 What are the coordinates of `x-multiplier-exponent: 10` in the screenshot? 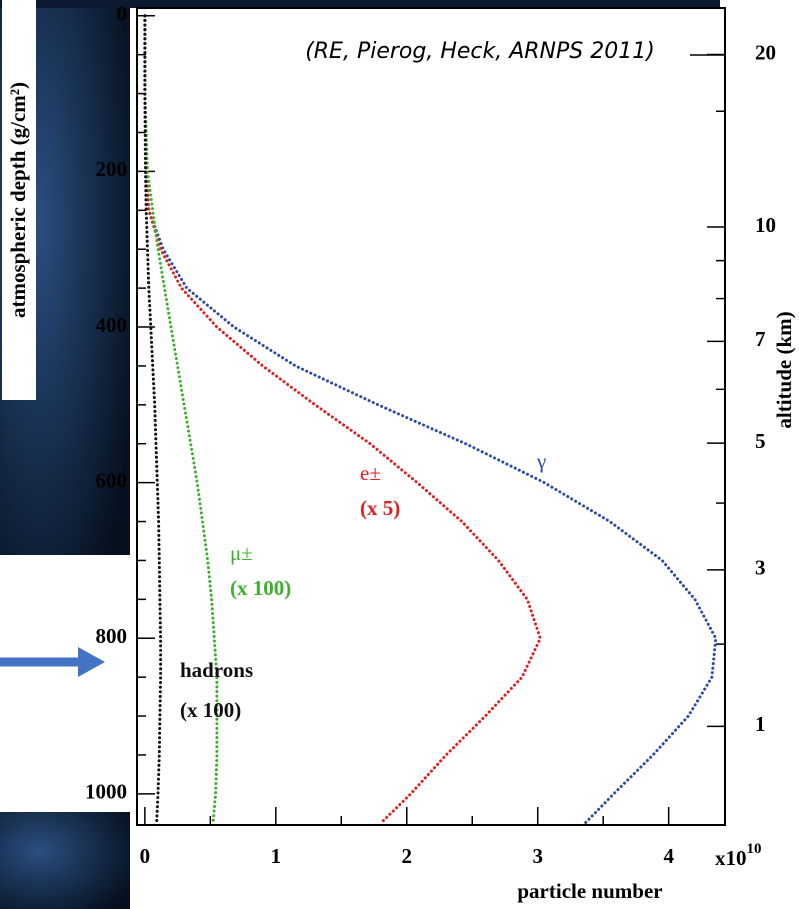 It's located at (754, 849).